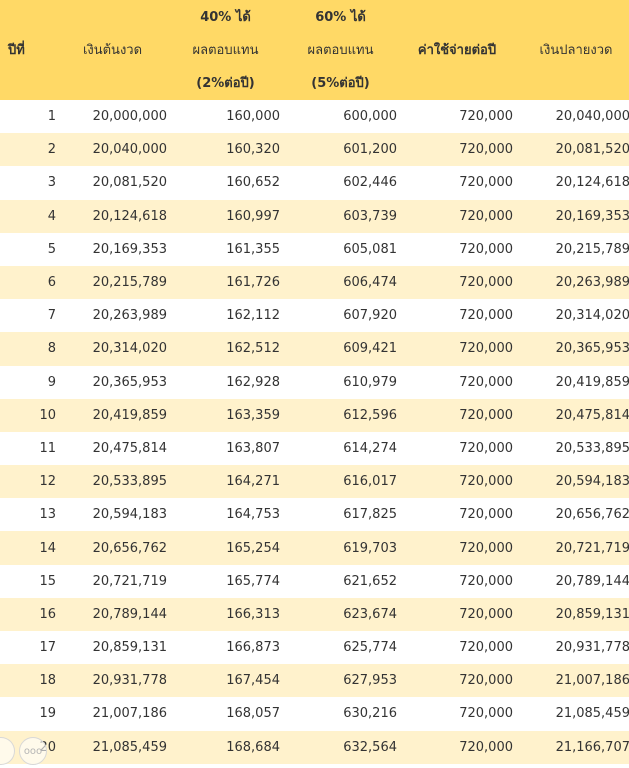 Image resolution: width=629 pixels, height=768 pixels. I want to click on year-cell: 11, so click(47, 448).